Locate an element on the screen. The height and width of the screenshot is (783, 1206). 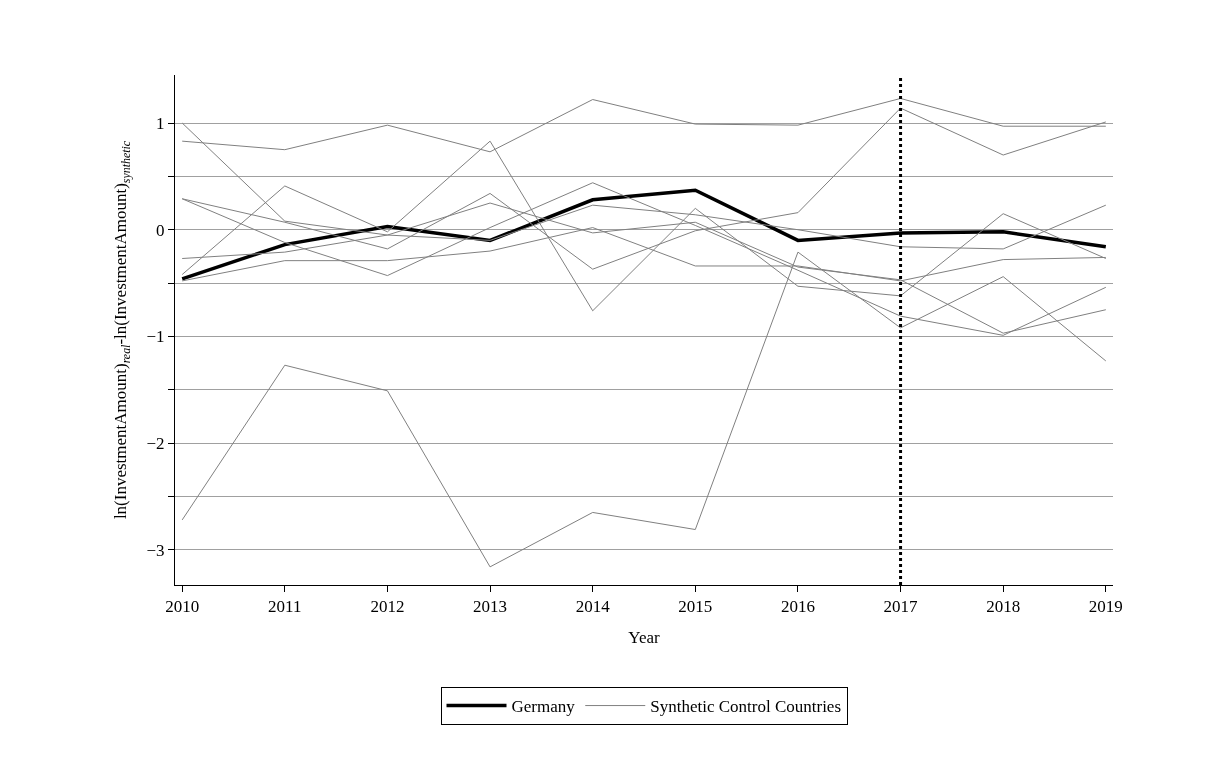
x-tick-label: 2013 is located at coordinates (490, 607).